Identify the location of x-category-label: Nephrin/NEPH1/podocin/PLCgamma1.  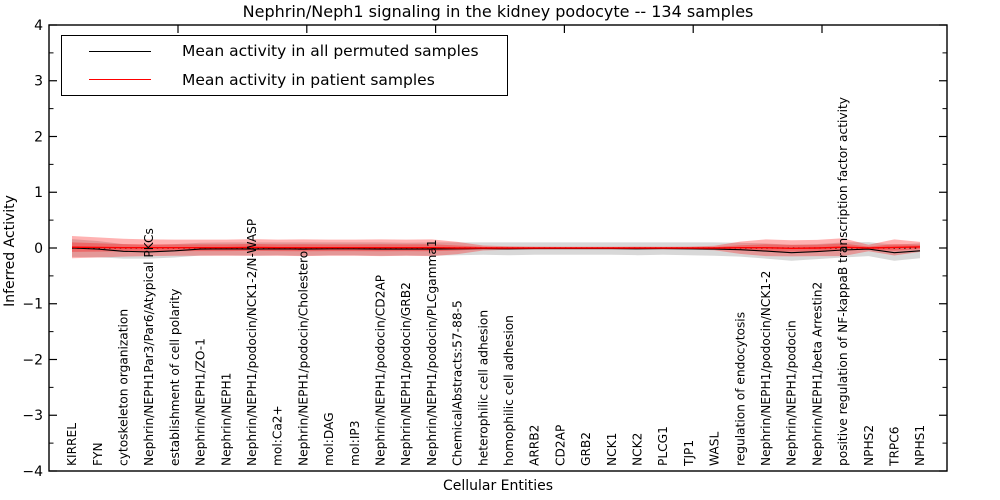
(432, 352).